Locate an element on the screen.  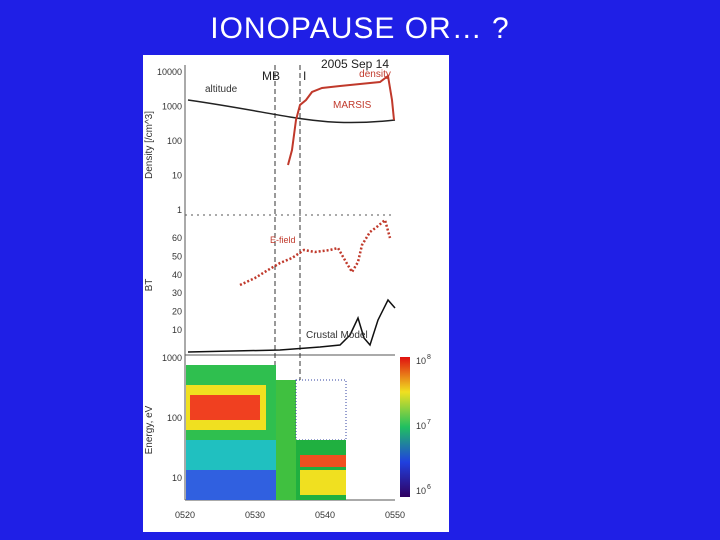
efield-points is located at coordinates (315, 252).